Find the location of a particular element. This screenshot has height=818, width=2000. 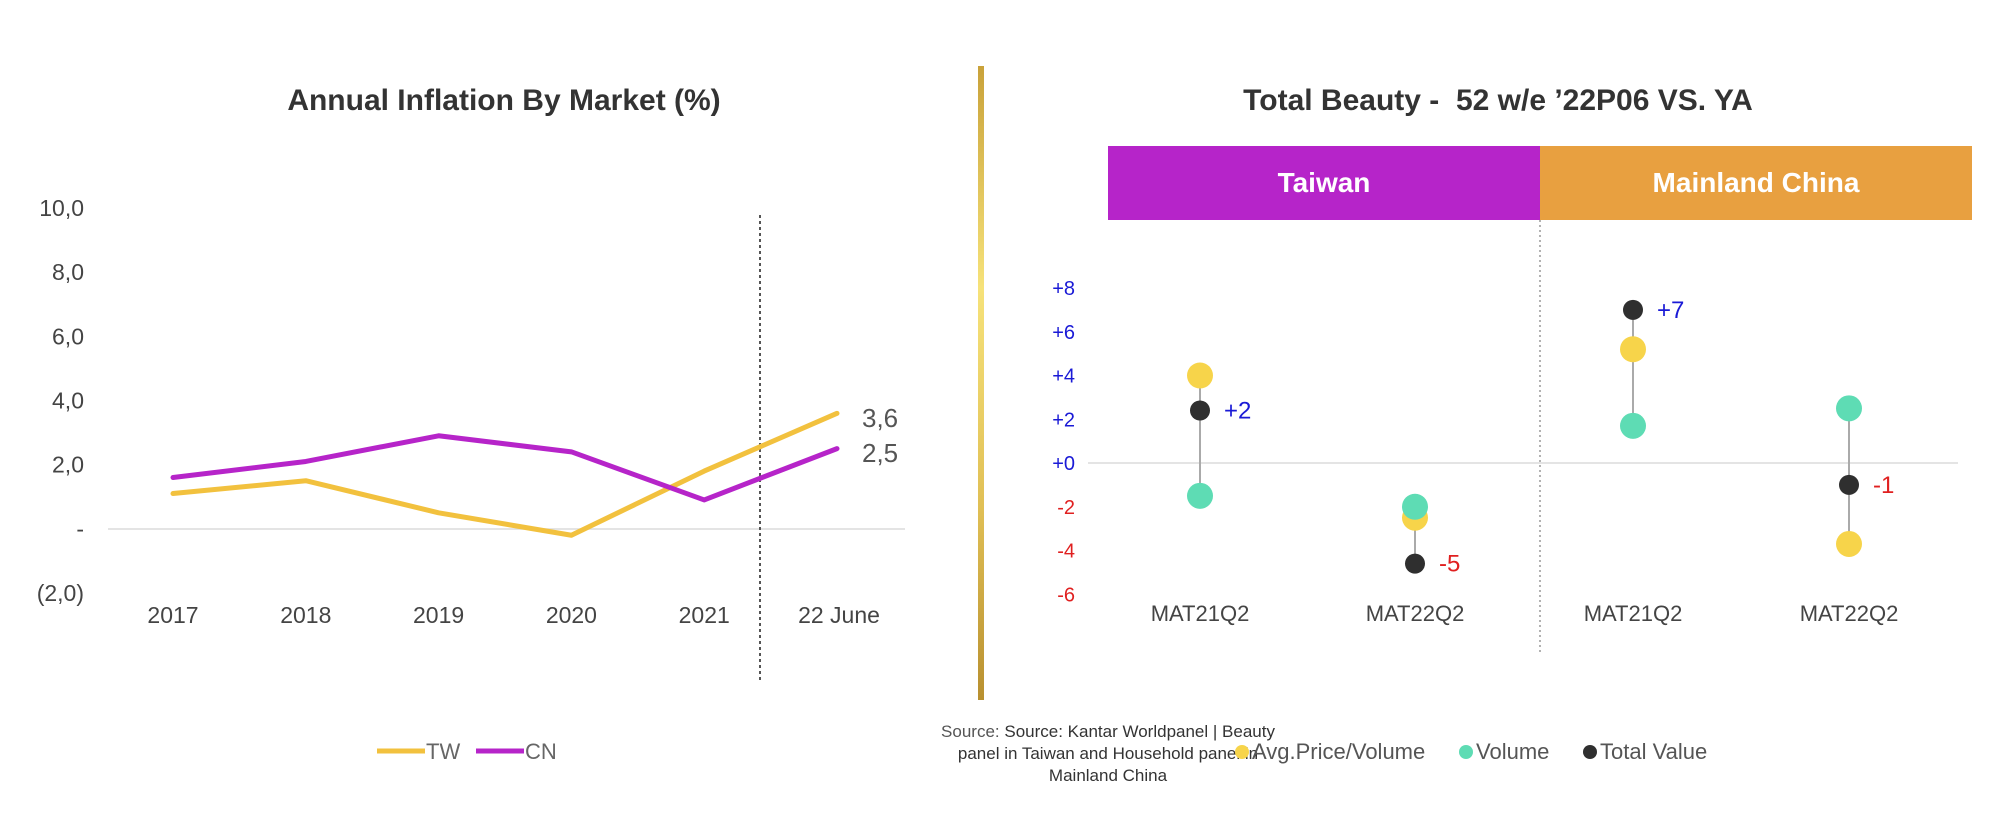

source-line-1-text: Source: Kantar Worldpanel | Beauty is located at coordinates (1139, 731).